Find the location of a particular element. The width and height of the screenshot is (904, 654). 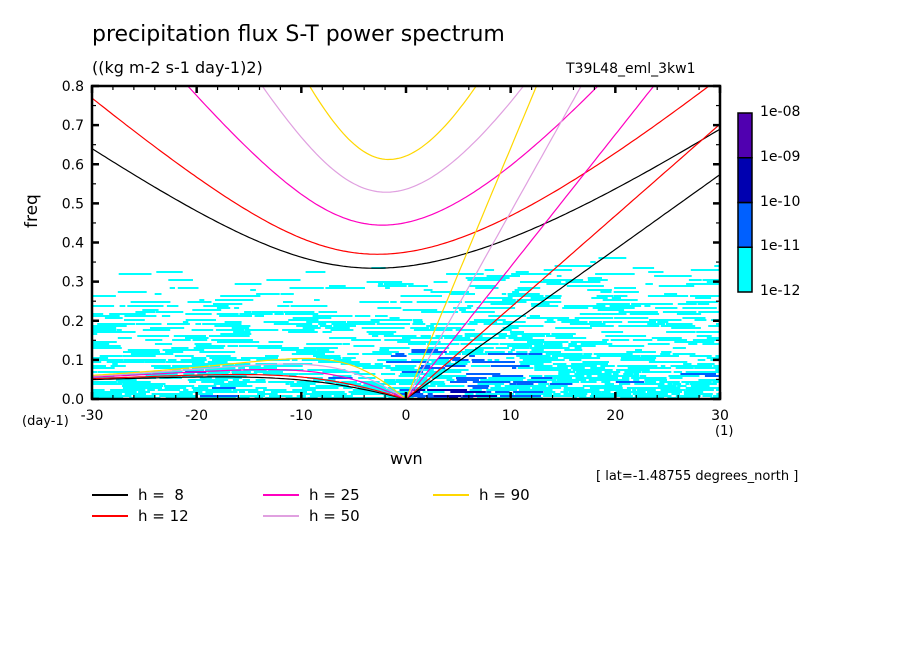

rossby-wave-curve is located at coordinates (249, 378).